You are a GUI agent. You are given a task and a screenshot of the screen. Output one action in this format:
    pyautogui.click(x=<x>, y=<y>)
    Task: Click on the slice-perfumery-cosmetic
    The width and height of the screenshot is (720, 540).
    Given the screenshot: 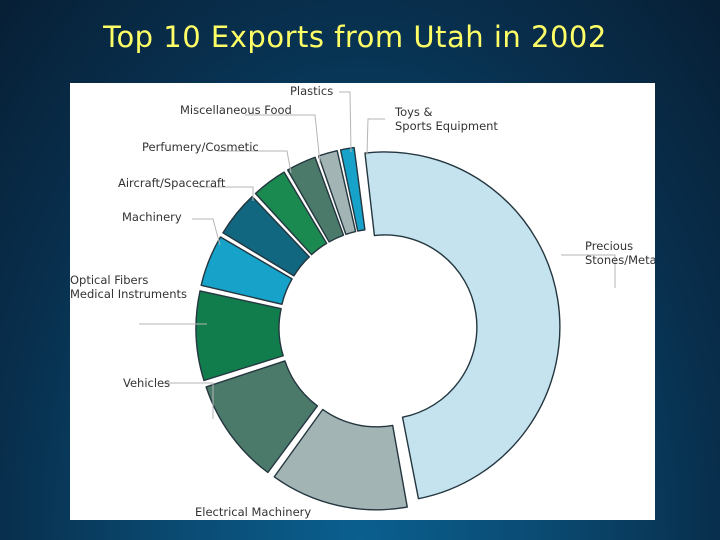 What is the action you would take?
    pyautogui.click(x=291, y=213)
    